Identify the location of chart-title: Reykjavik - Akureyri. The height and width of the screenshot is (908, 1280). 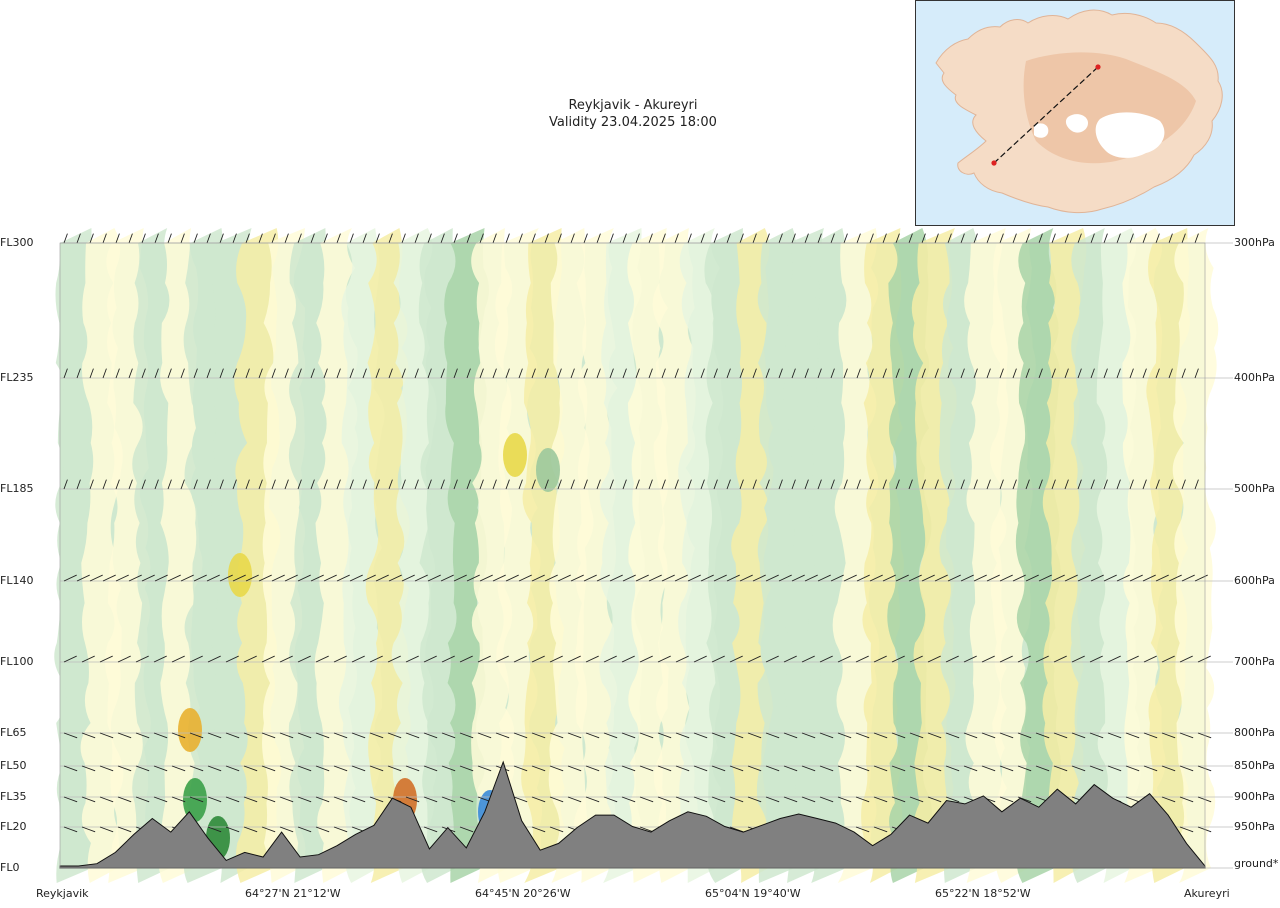
(633, 105).